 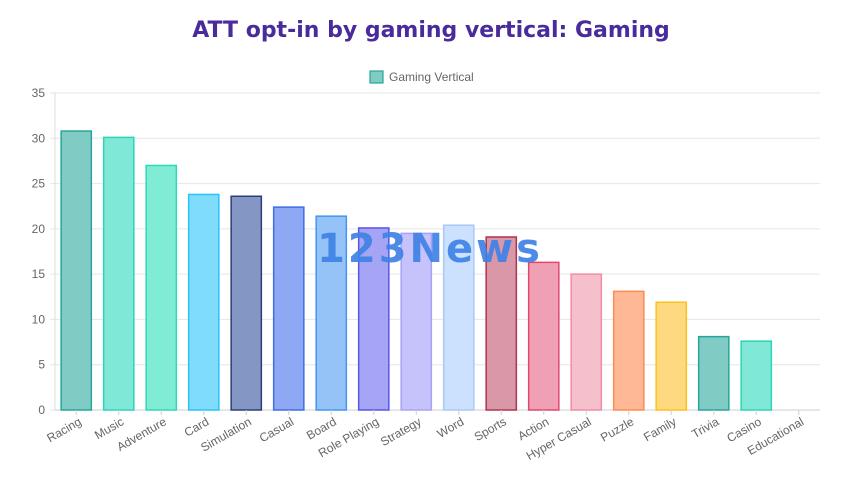 I want to click on watermark-text: 123News, so click(x=430, y=249).